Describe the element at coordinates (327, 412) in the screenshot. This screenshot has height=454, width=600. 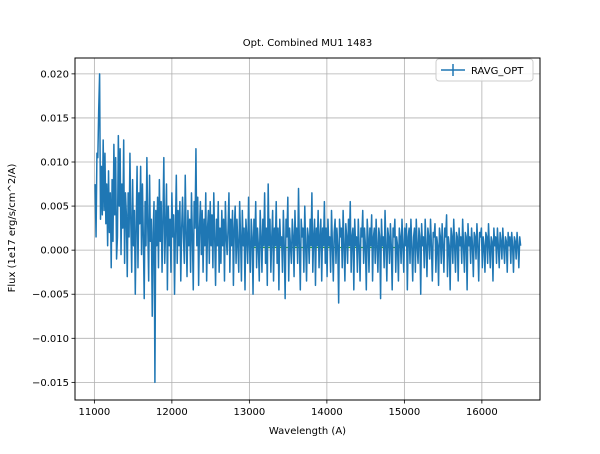
I see `x-tick-label: 14000` at that location.